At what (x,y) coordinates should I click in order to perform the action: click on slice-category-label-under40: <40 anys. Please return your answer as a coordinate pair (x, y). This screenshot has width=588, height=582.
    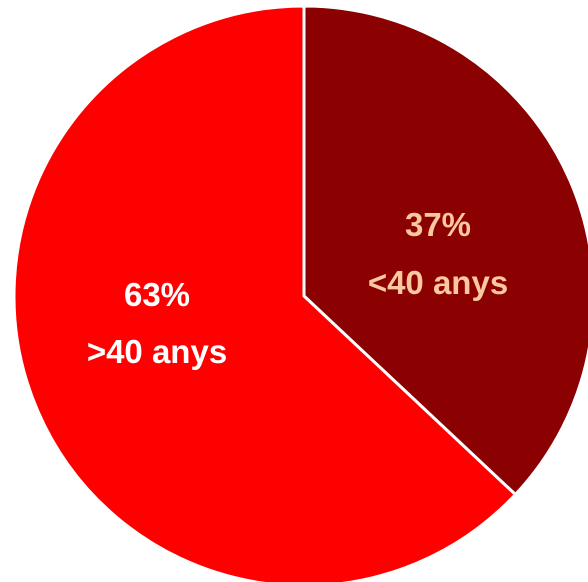
    Looking at the image, I should click on (438, 282).